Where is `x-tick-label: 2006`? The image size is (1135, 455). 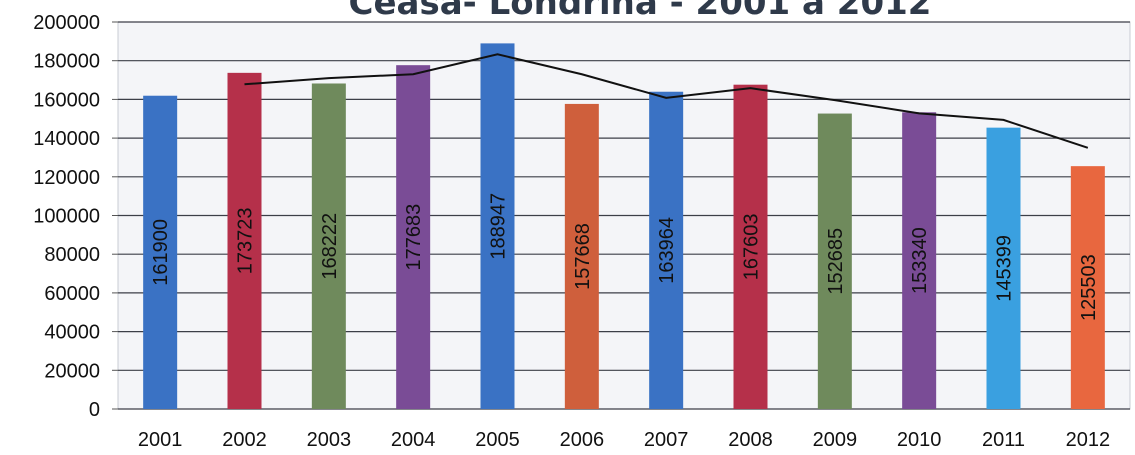
x-tick-label: 2006 is located at coordinates (582, 440).